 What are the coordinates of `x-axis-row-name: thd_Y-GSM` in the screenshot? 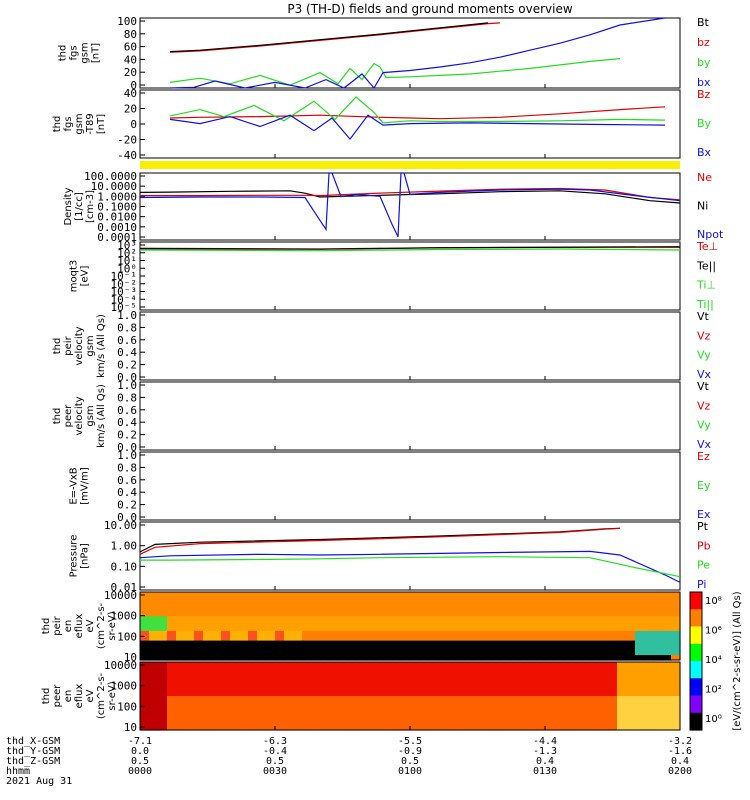 It's located at (33, 751).